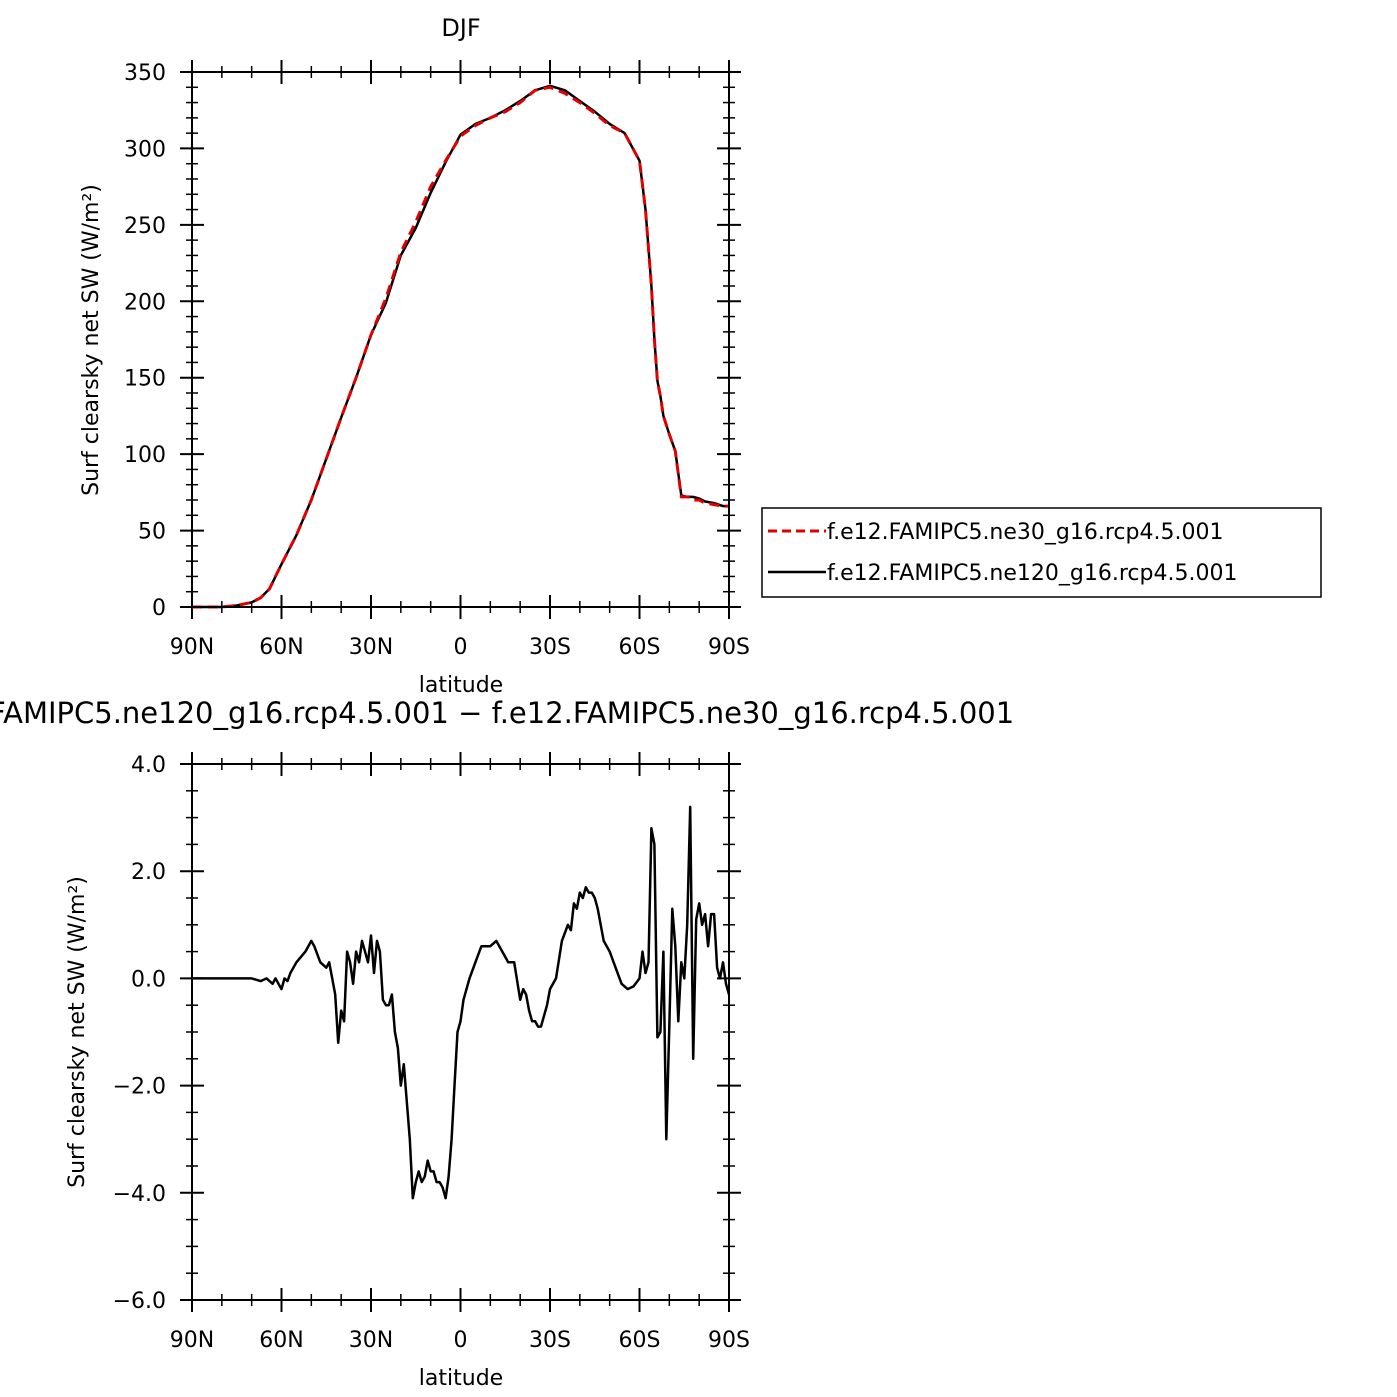  Describe the element at coordinates (148, 979) in the screenshot. I see `bottom-y-tick-label: 0.0` at that location.